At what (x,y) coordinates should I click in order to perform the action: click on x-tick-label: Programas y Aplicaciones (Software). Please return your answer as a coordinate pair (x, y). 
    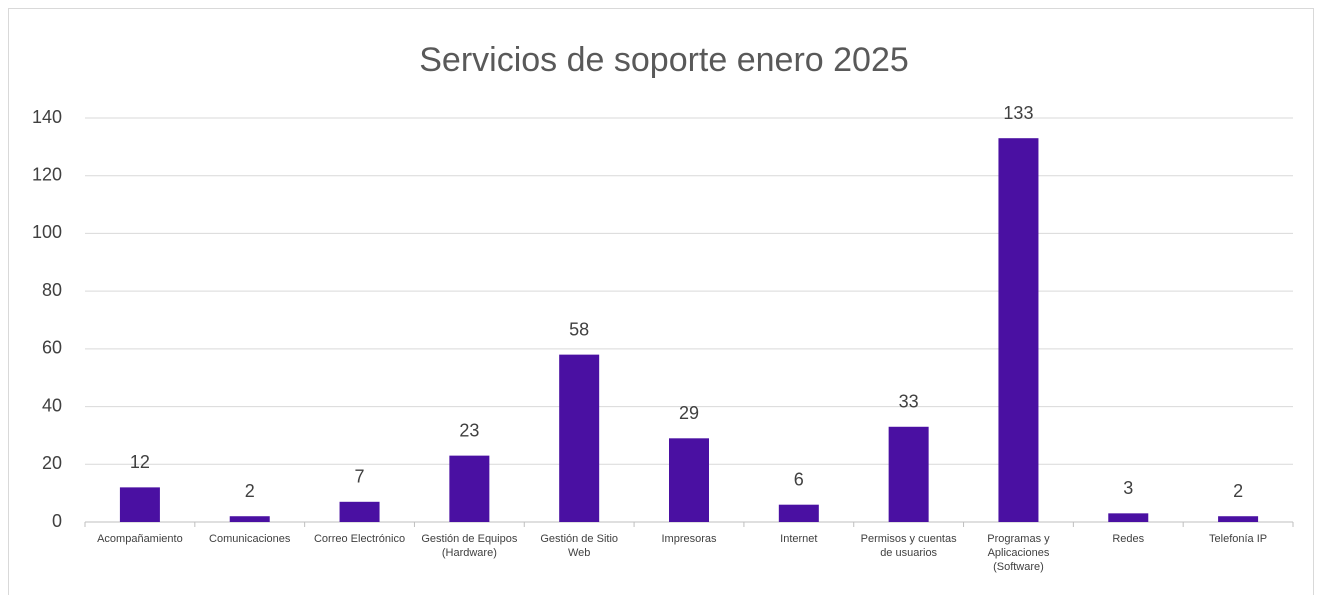
    Looking at the image, I should click on (1018, 553).